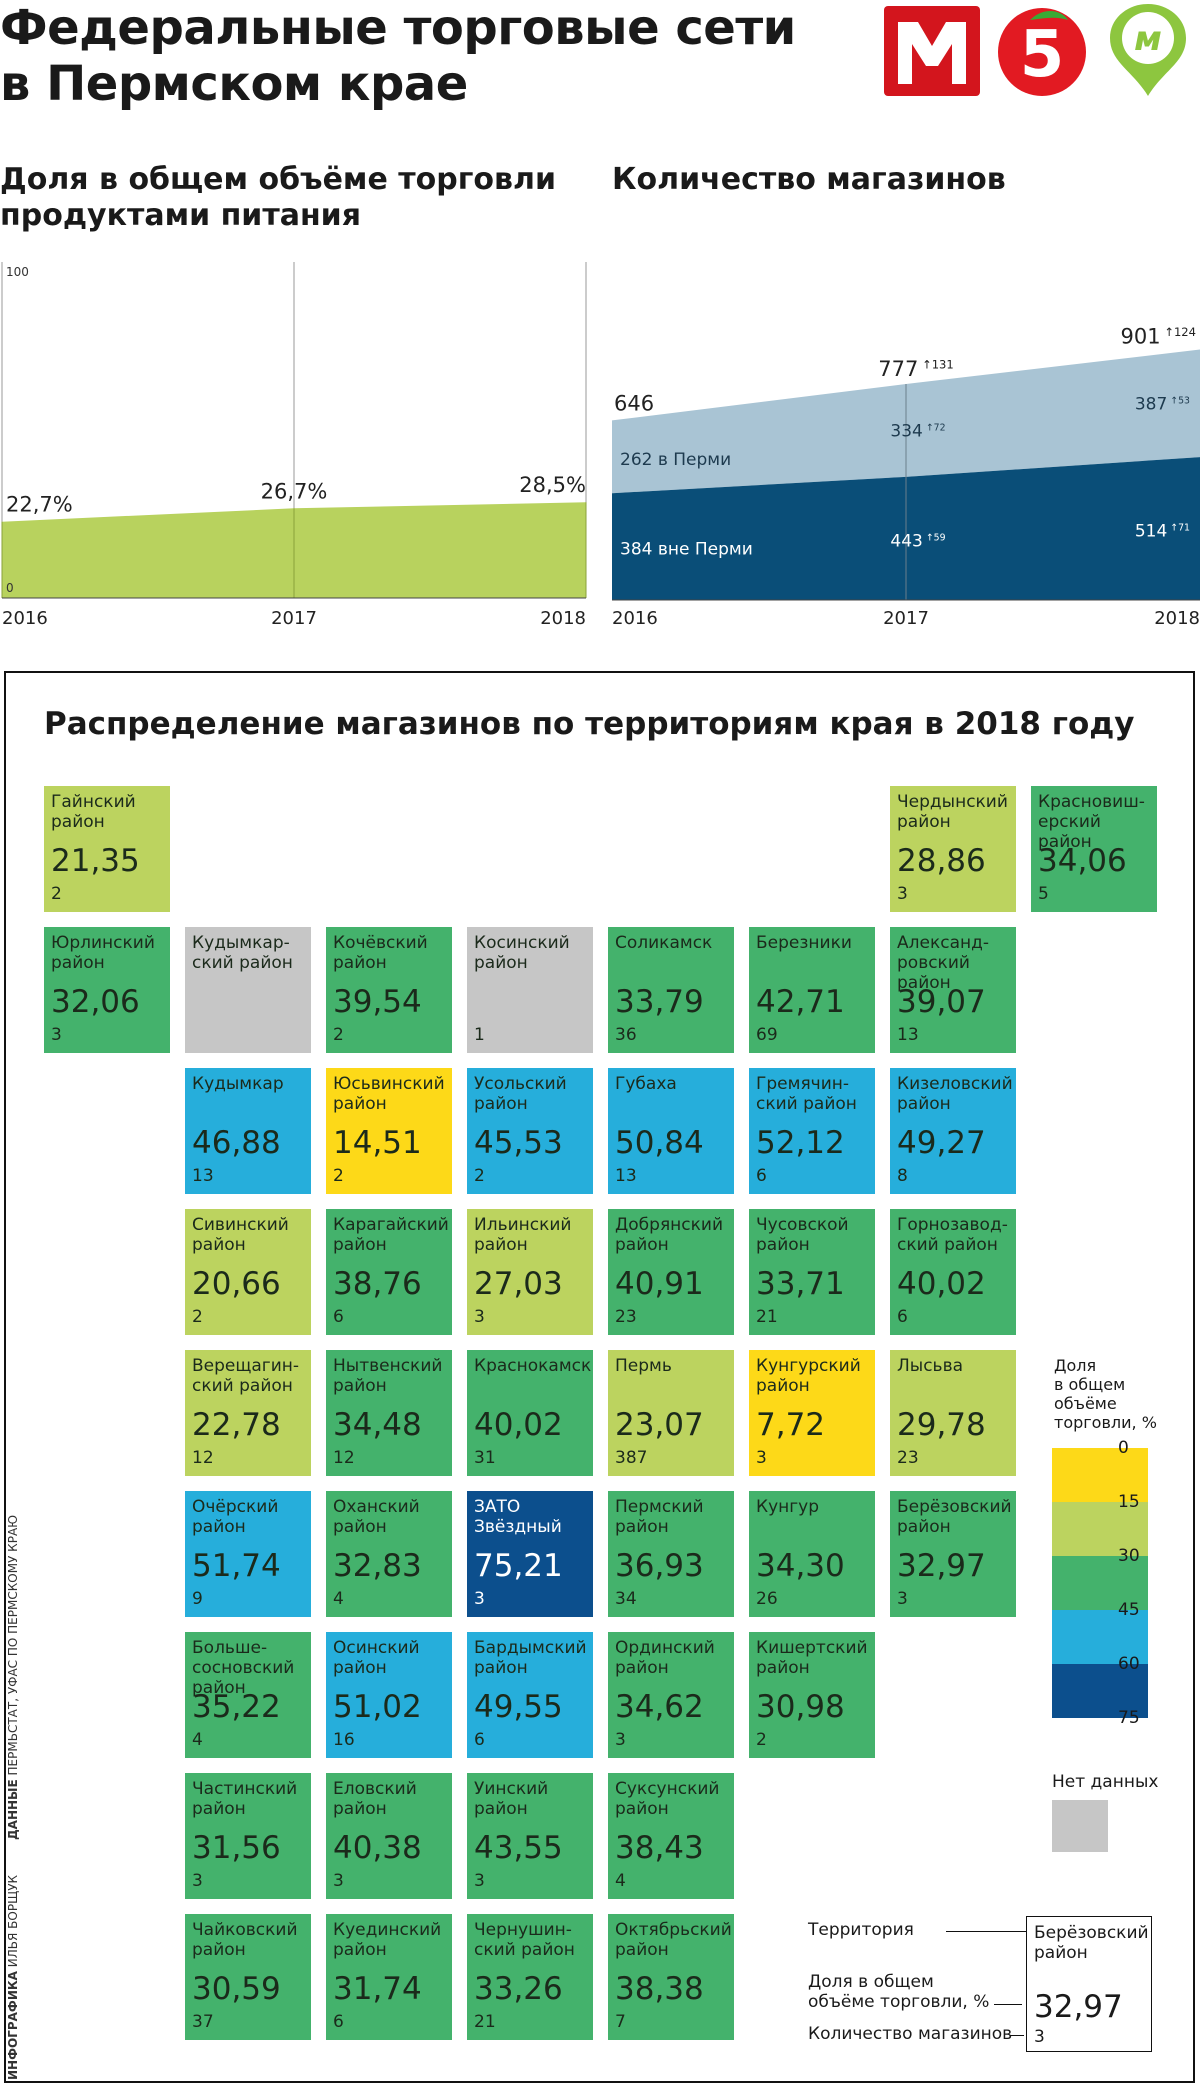 This screenshot has height=2086, width=1200. I want to click on key-example-cell: Берёзовский район 32,97 3, so click(1089, 1984).